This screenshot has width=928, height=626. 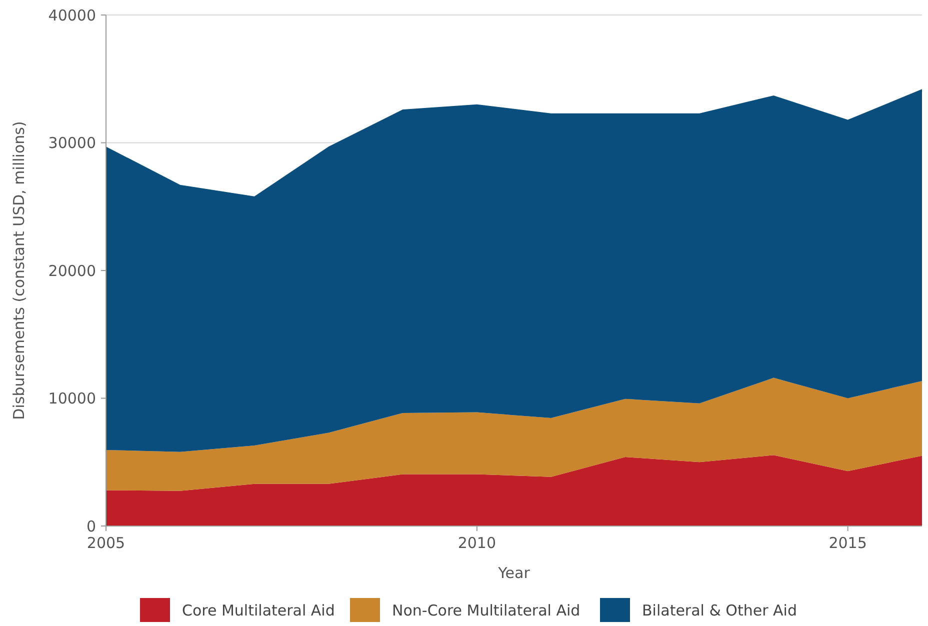 What do you see at coordinates (514, 573) in the screenshot?
I see `x-axis-title: Year` at bounding box center [514, 573].